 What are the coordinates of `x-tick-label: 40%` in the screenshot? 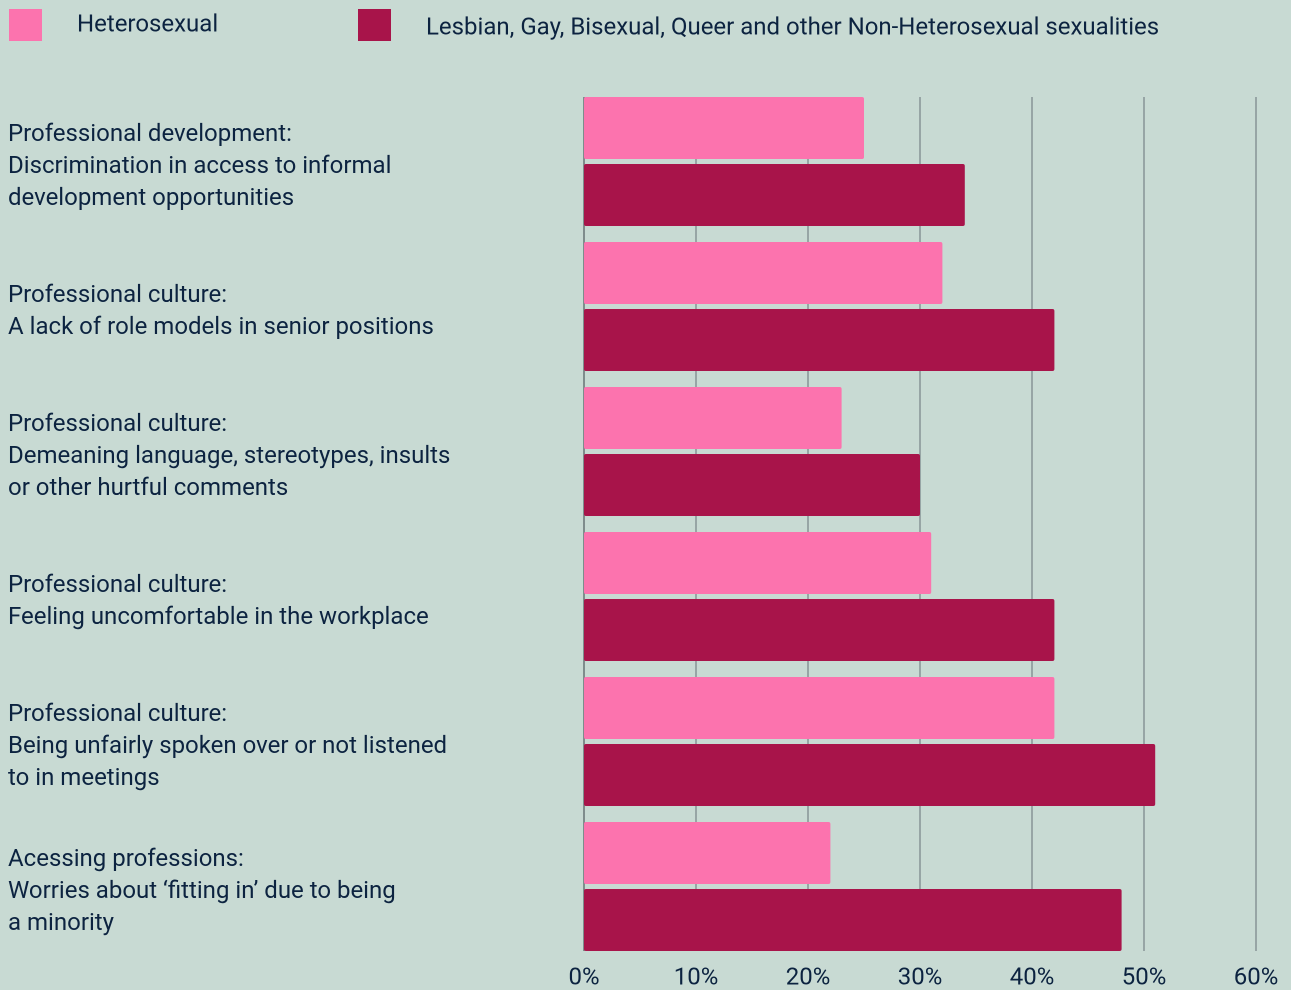 It's located at (1032, 976).